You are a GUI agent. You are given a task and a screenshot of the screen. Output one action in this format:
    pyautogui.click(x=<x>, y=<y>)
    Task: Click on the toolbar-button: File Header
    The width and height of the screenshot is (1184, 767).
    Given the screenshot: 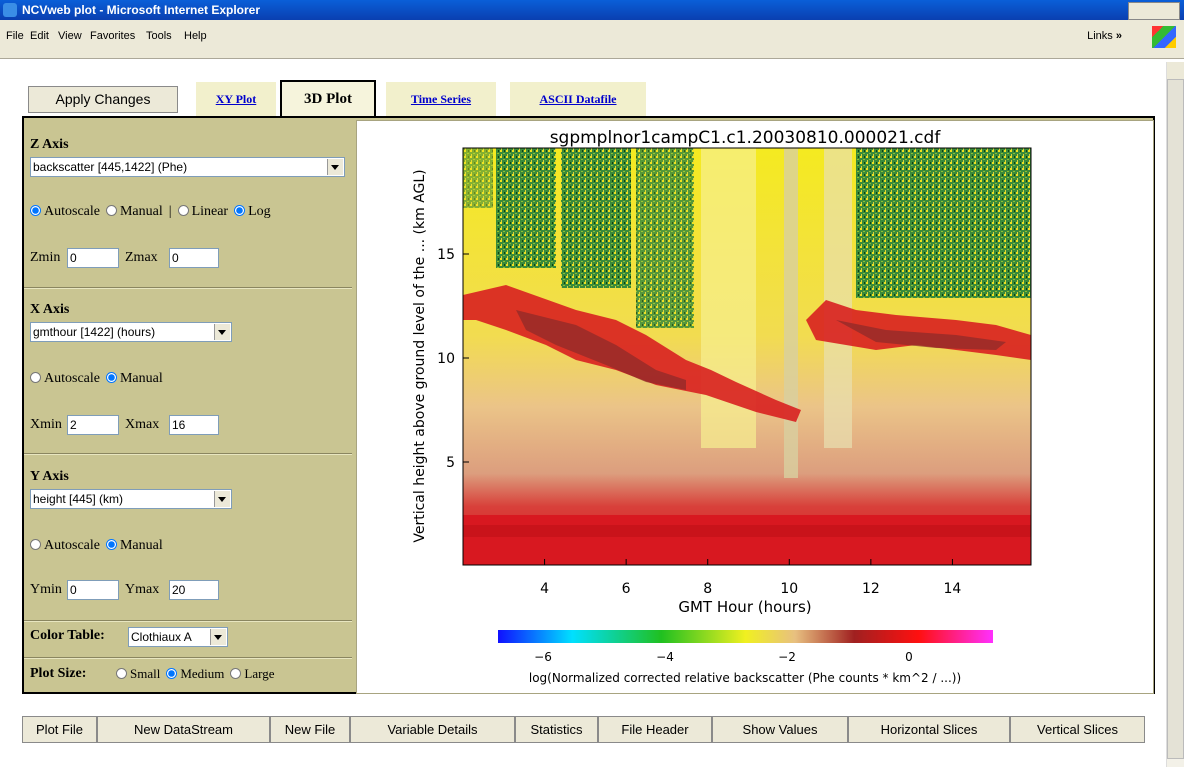 What is the action you would take?
    pyautogui.click(x=655, y=729)
    